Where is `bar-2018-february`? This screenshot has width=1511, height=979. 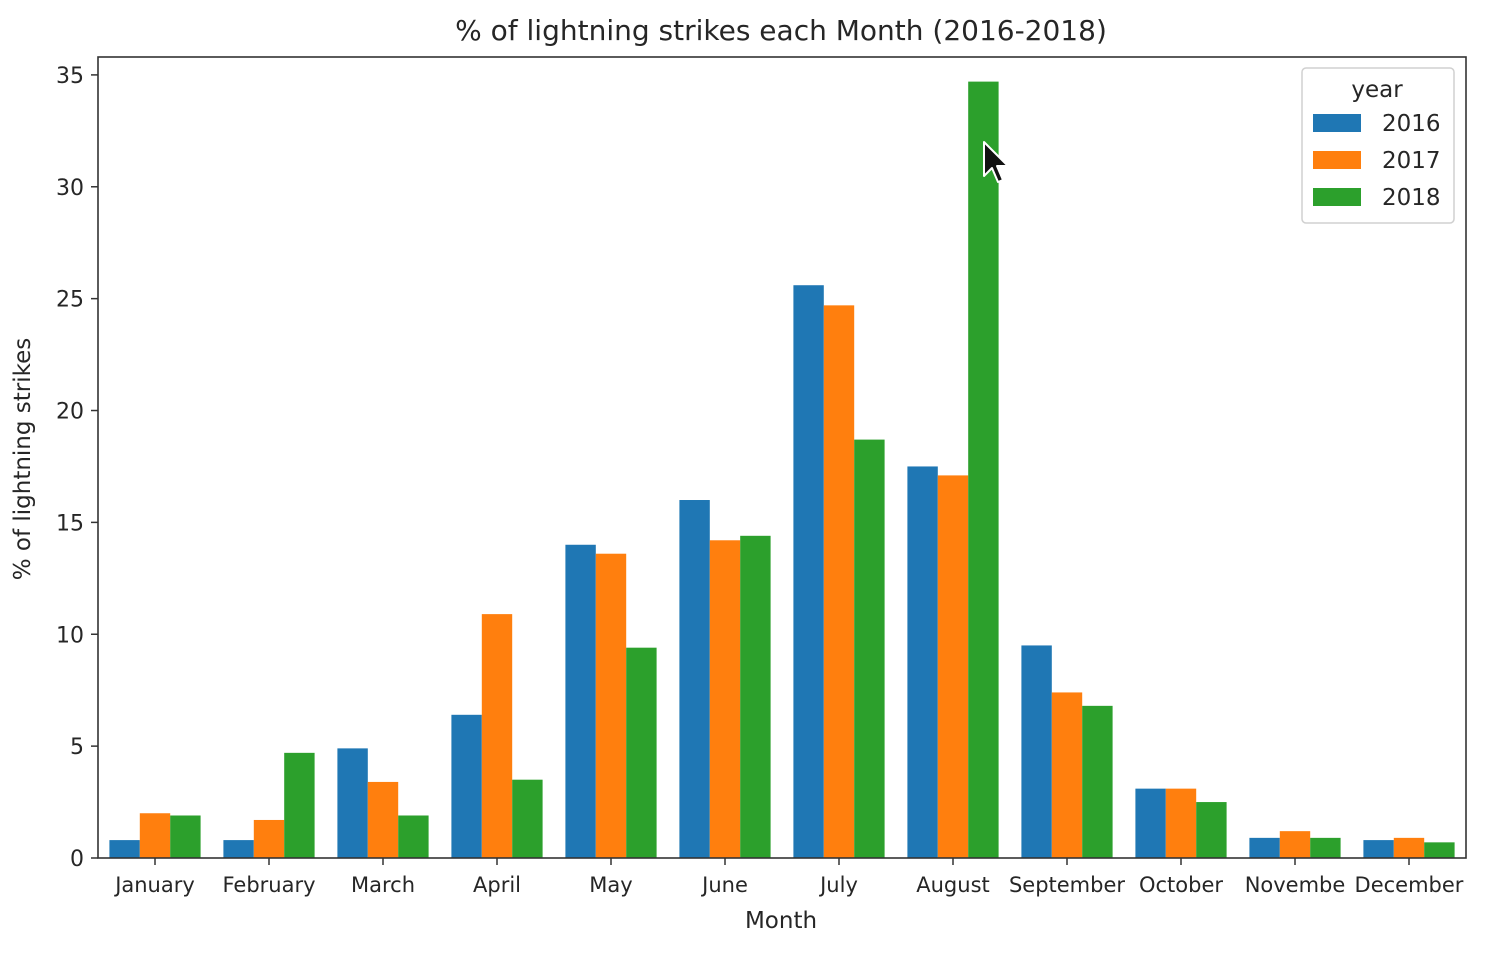
bar-2018-february is located at coordinates (299, 805).